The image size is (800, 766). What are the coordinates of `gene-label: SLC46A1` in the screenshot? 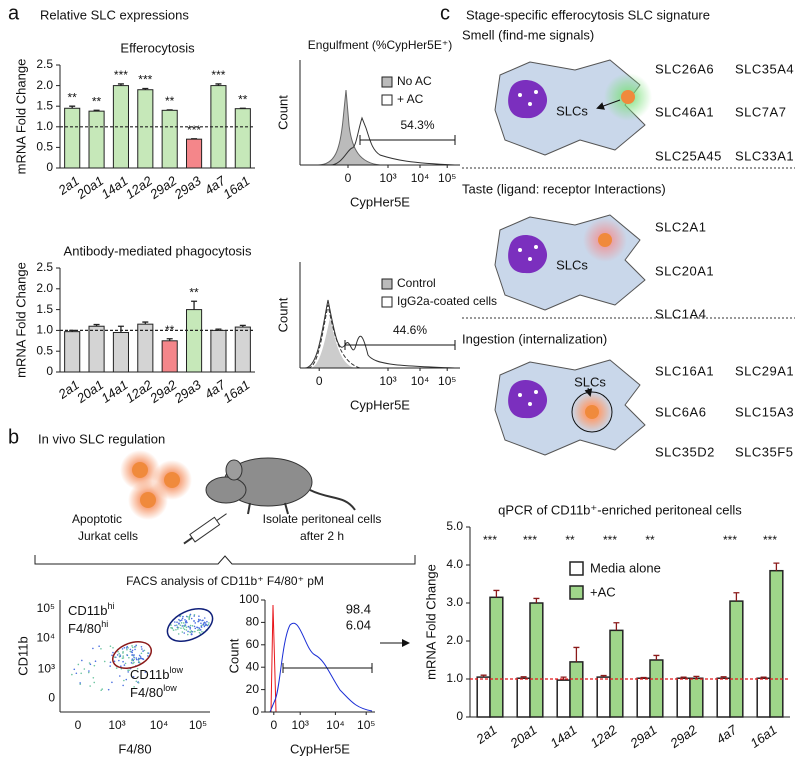 It's located at (684, 111).